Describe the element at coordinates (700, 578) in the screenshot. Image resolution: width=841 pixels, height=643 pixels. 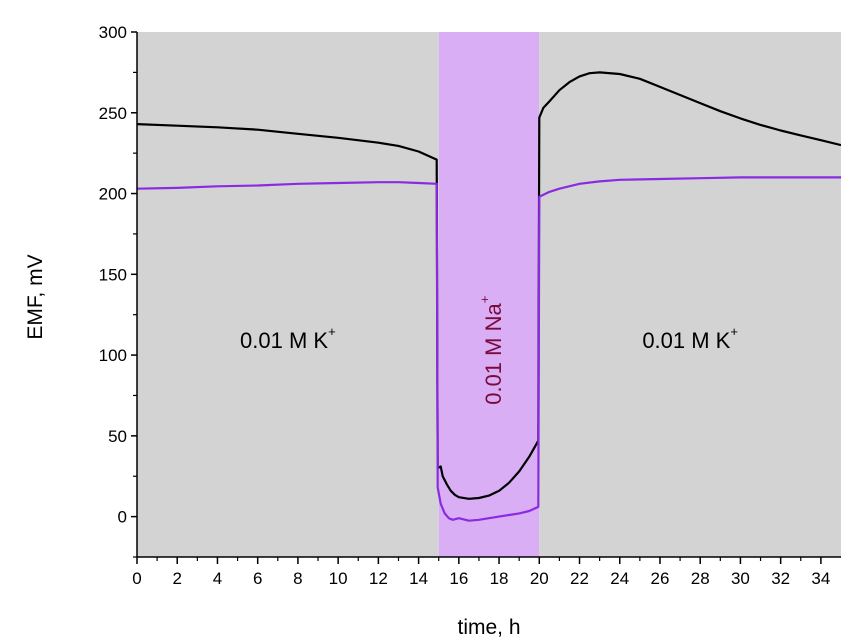
I see `x-tick-label: 28` at that location.